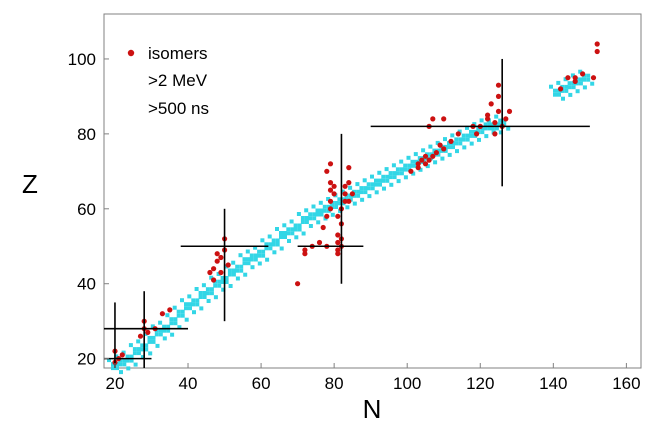 This screenshot has width=660, height=428. What do you see at coordinates (261, 383) in the screenshot?
I see `x-tick-label: 60` at bounding box center [261, 383].